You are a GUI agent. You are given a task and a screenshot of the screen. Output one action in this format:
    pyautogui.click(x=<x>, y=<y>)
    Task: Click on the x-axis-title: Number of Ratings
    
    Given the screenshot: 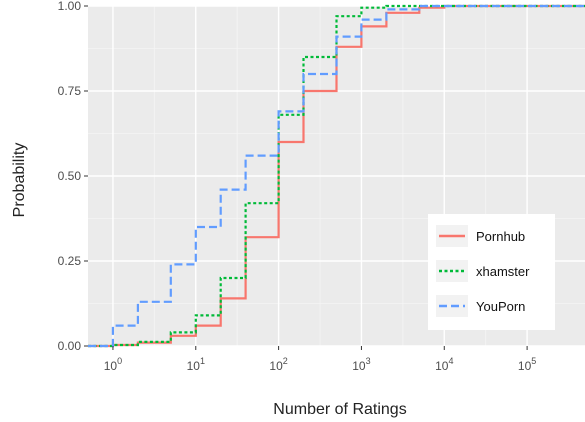 What is the action you would take?
    pyautogui.click(x=339, y=409)
    